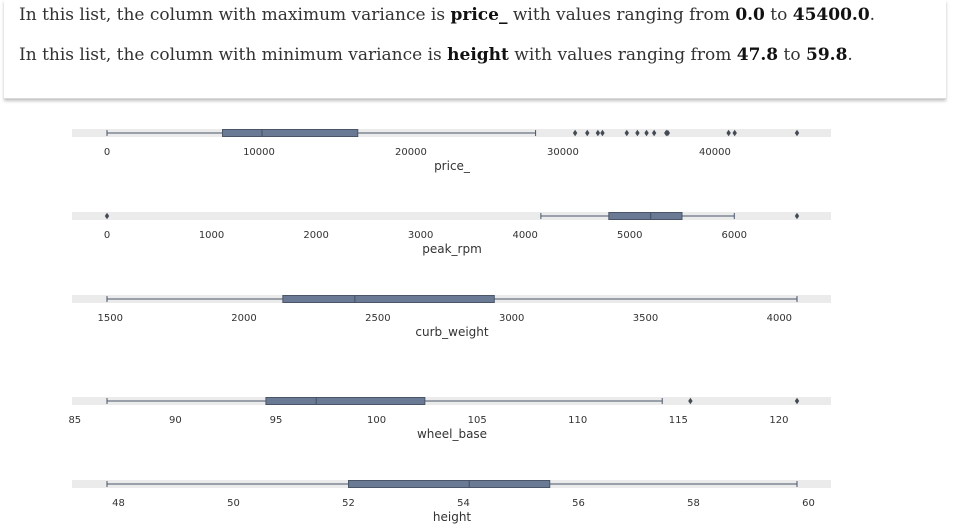  I want to click on x-tick-label: 20000, so click(411, 152).